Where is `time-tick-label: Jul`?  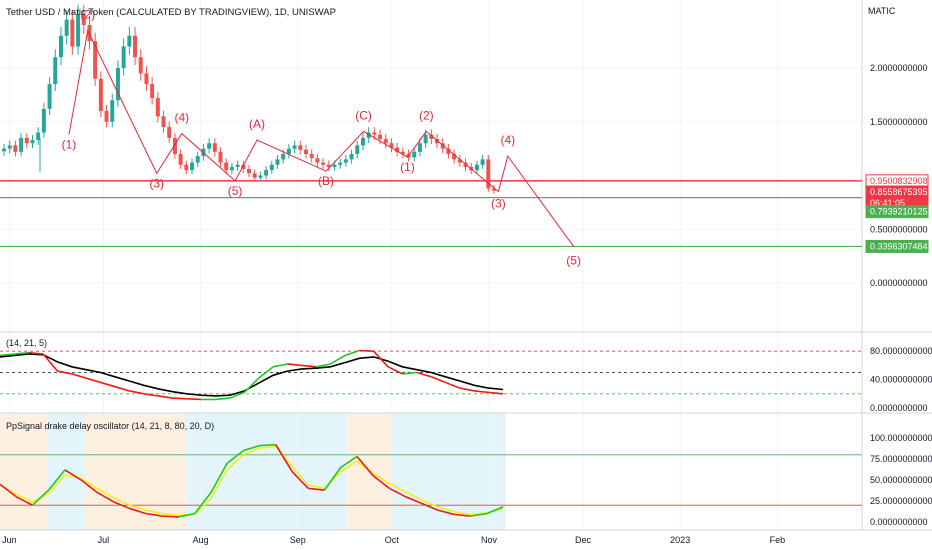
time-tick-label: Jul is located at coordinates (104, 540).